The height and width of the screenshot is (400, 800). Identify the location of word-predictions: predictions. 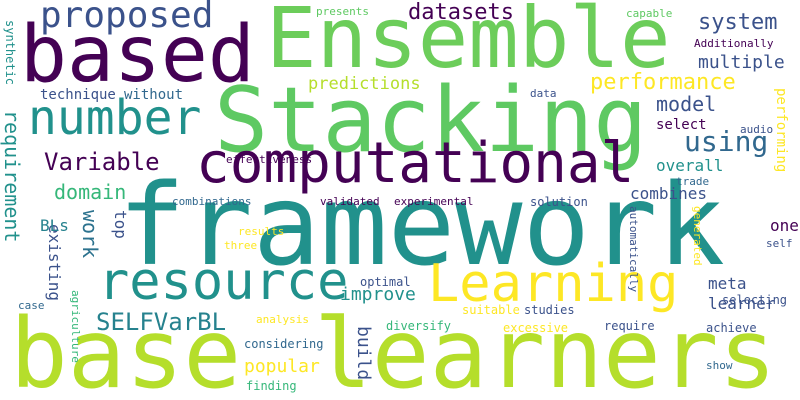
(364, 84).